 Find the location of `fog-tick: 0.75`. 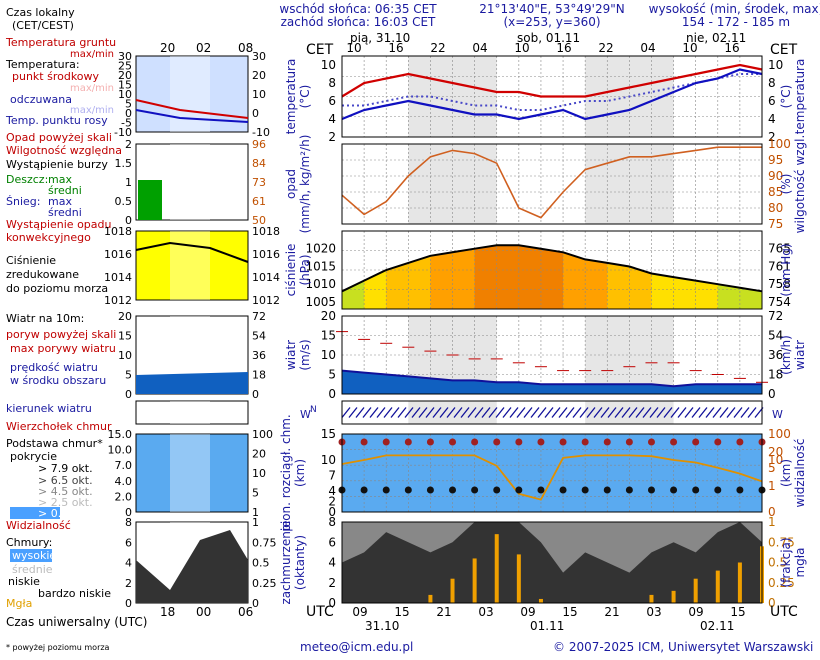

fog-tick: 0.75 is located at coordinates (781, 542).